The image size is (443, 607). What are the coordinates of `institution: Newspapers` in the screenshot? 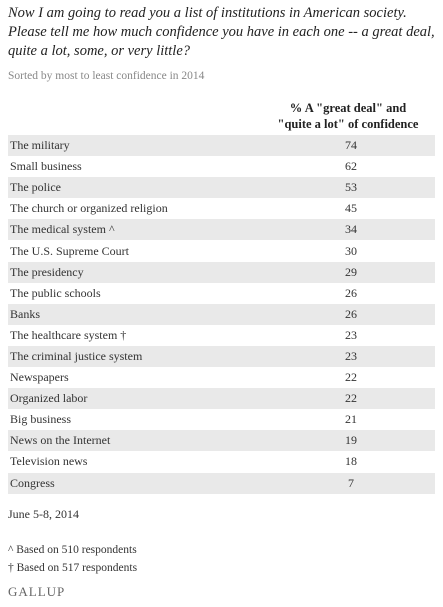 It's located at (39, 377).